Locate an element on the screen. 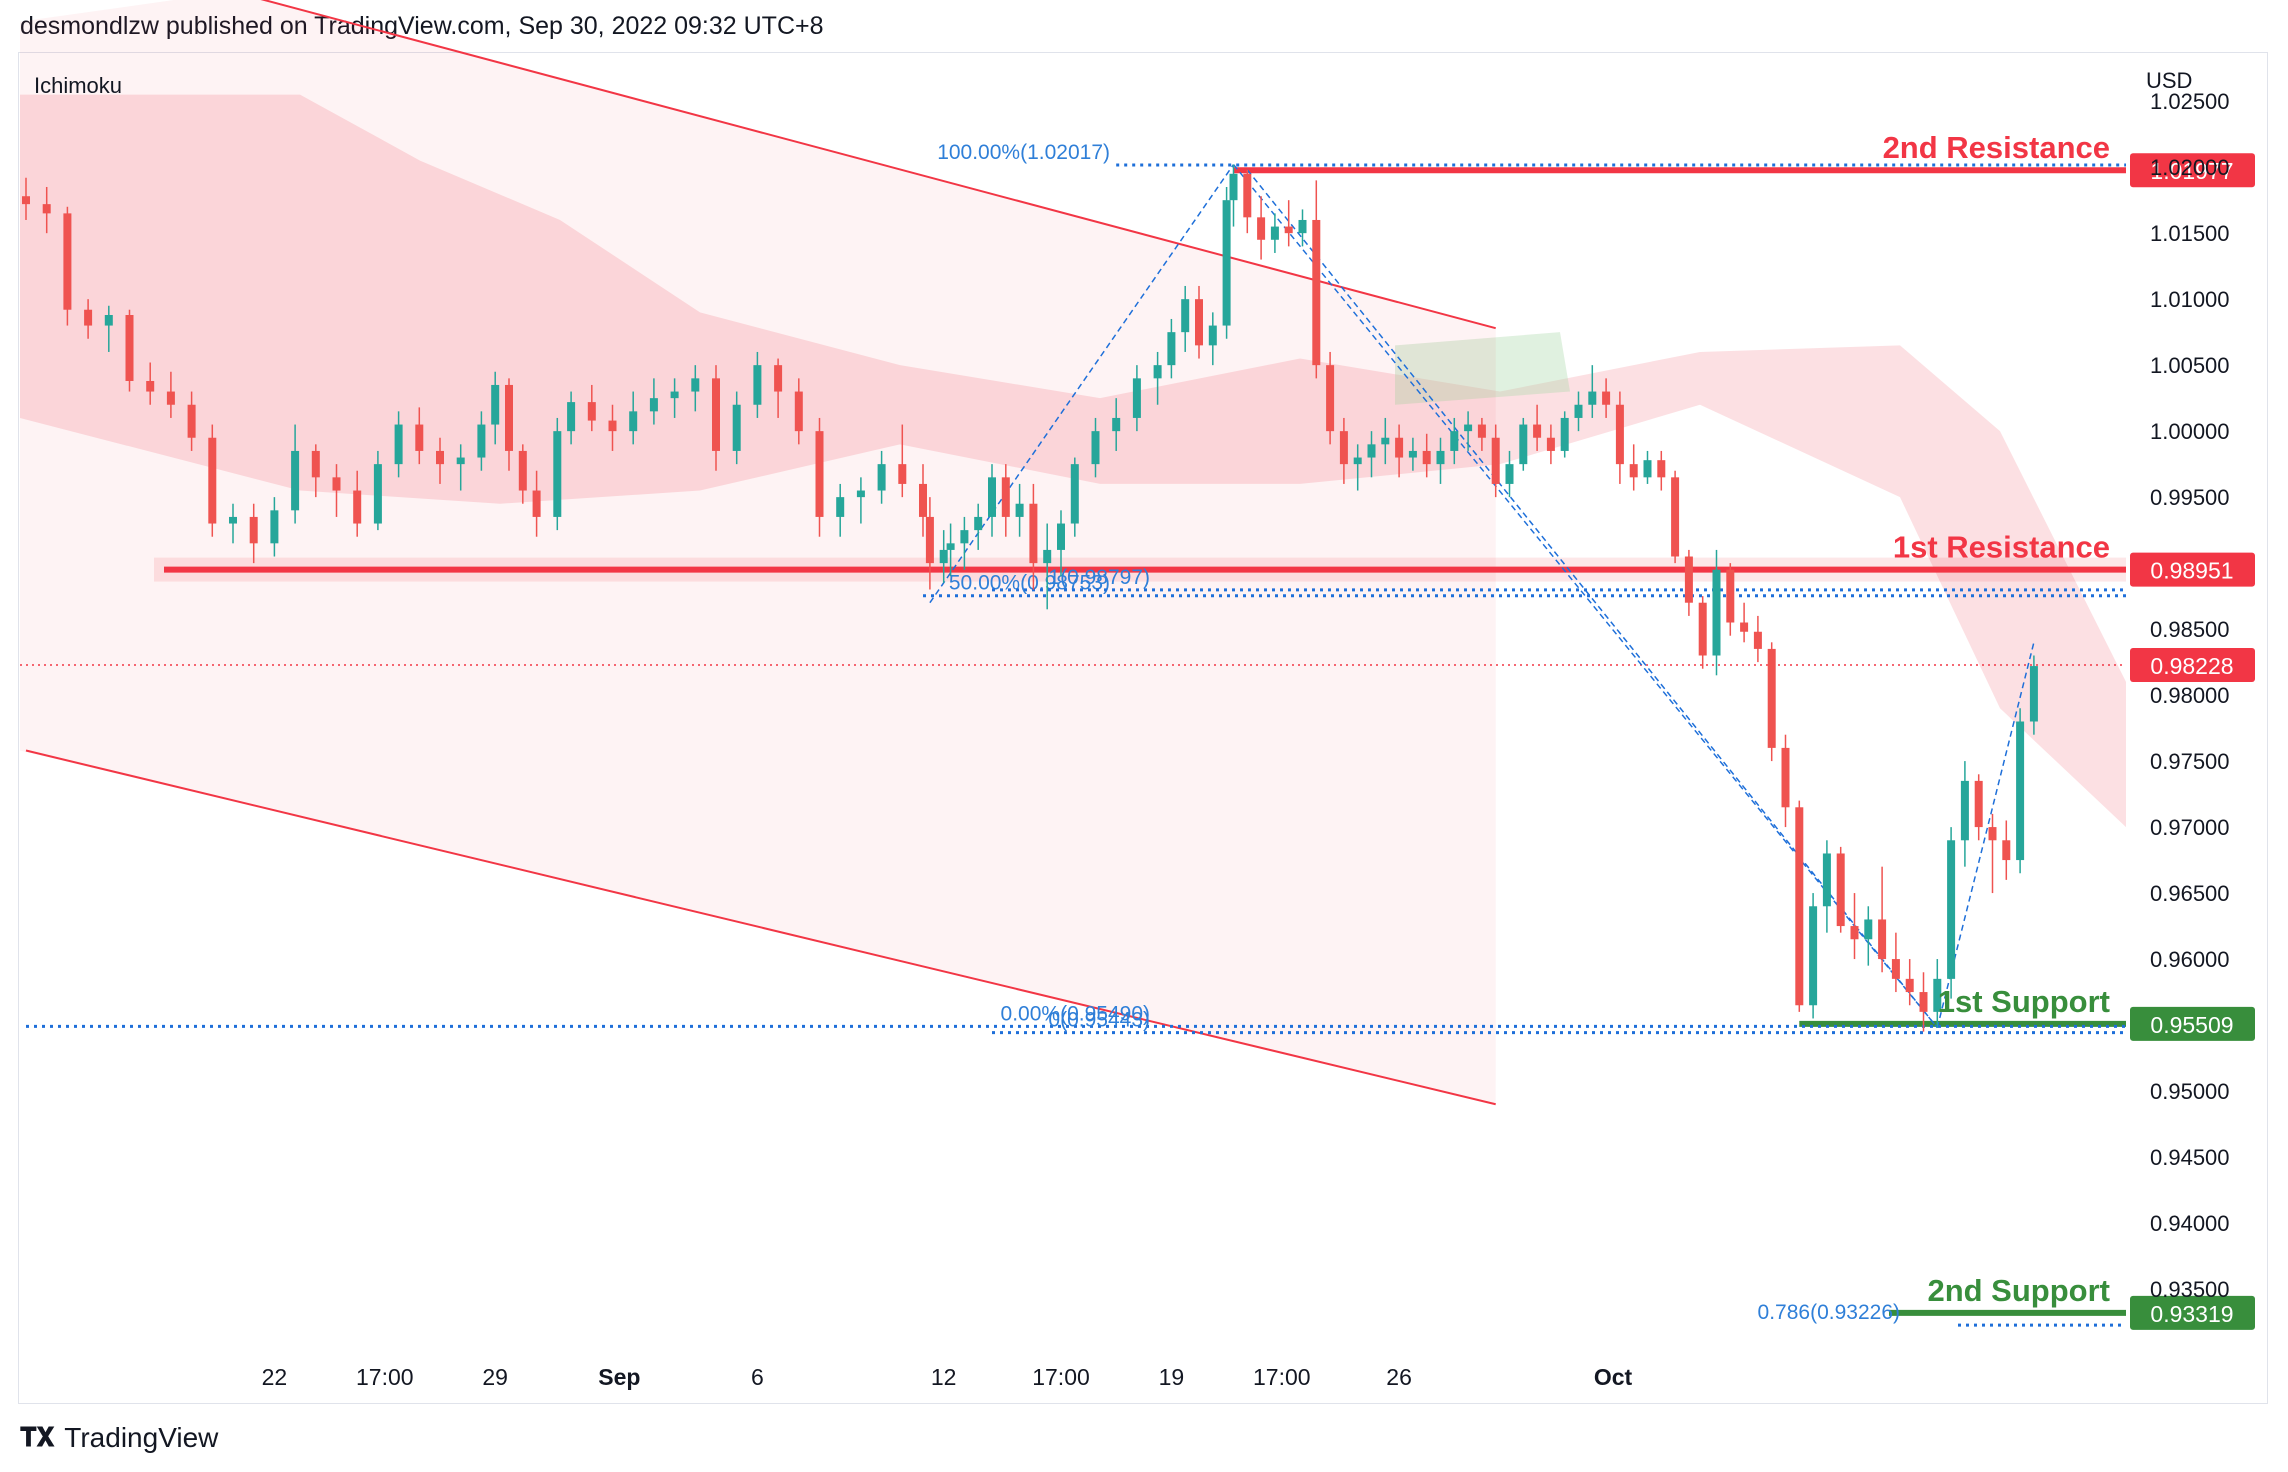 This screenshot has height=1472, width=2288. level-label-3: 2nd Support is located at coordinates (2018, 1290).